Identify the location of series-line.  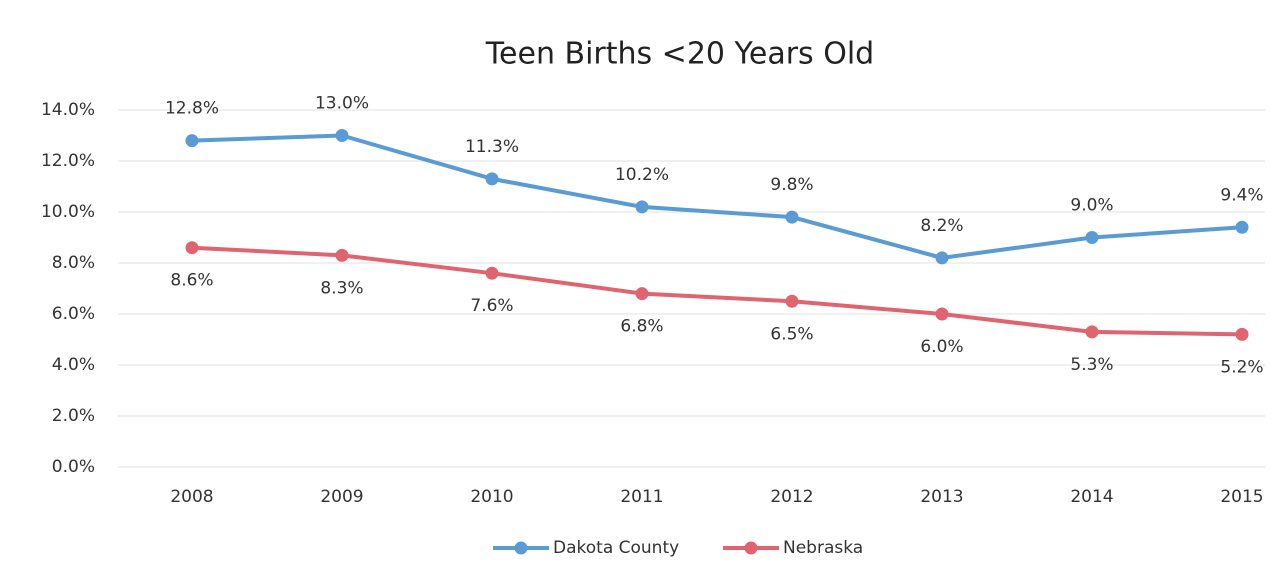
(717, 291).